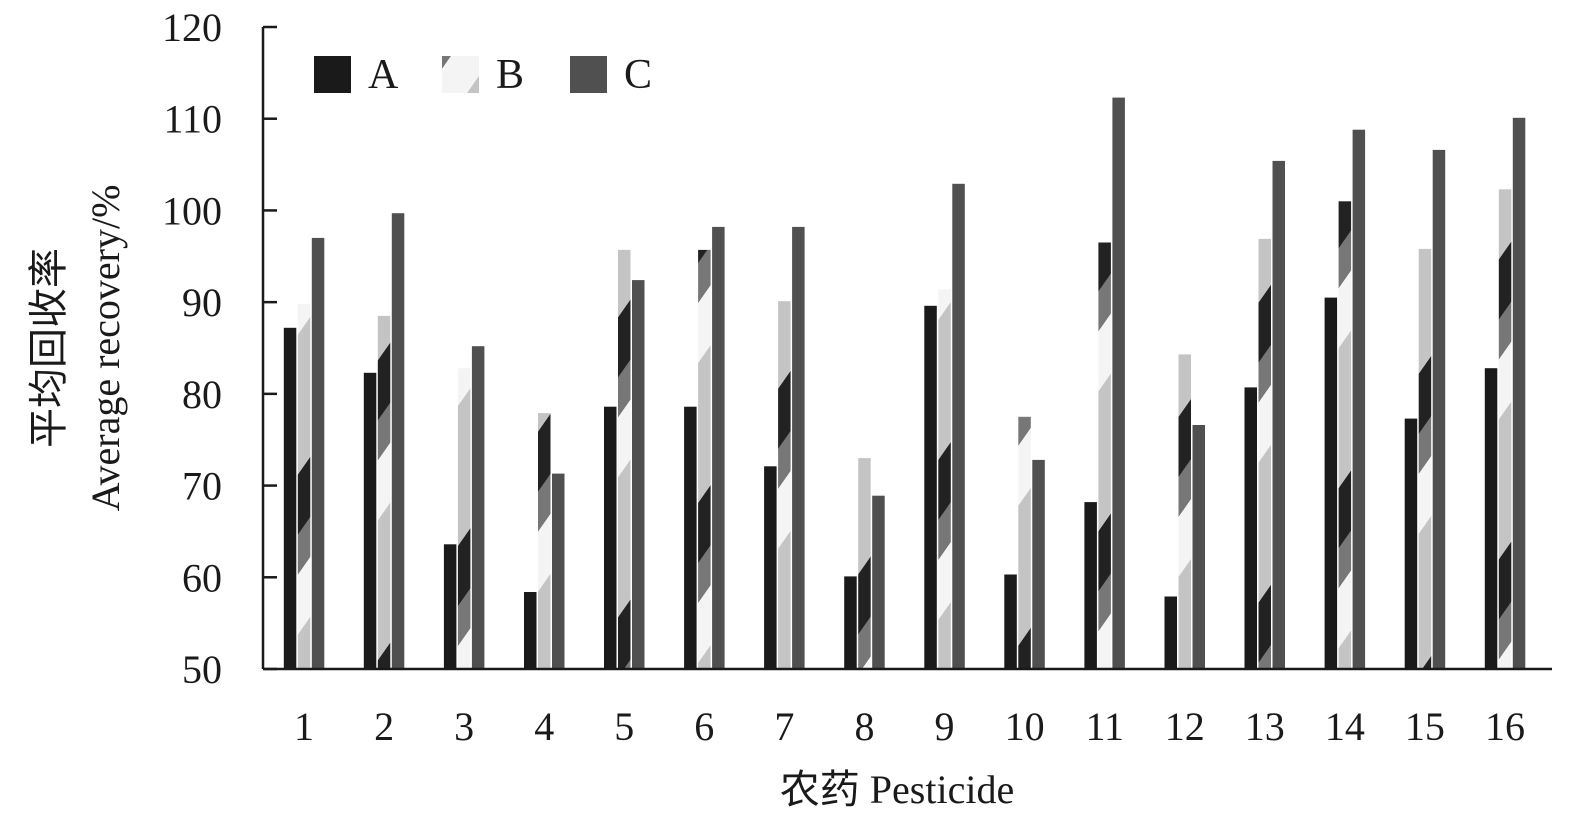 This screenshot has height=823, width=1575. I want to click on x-tick-label: 3, so click(464, 726).